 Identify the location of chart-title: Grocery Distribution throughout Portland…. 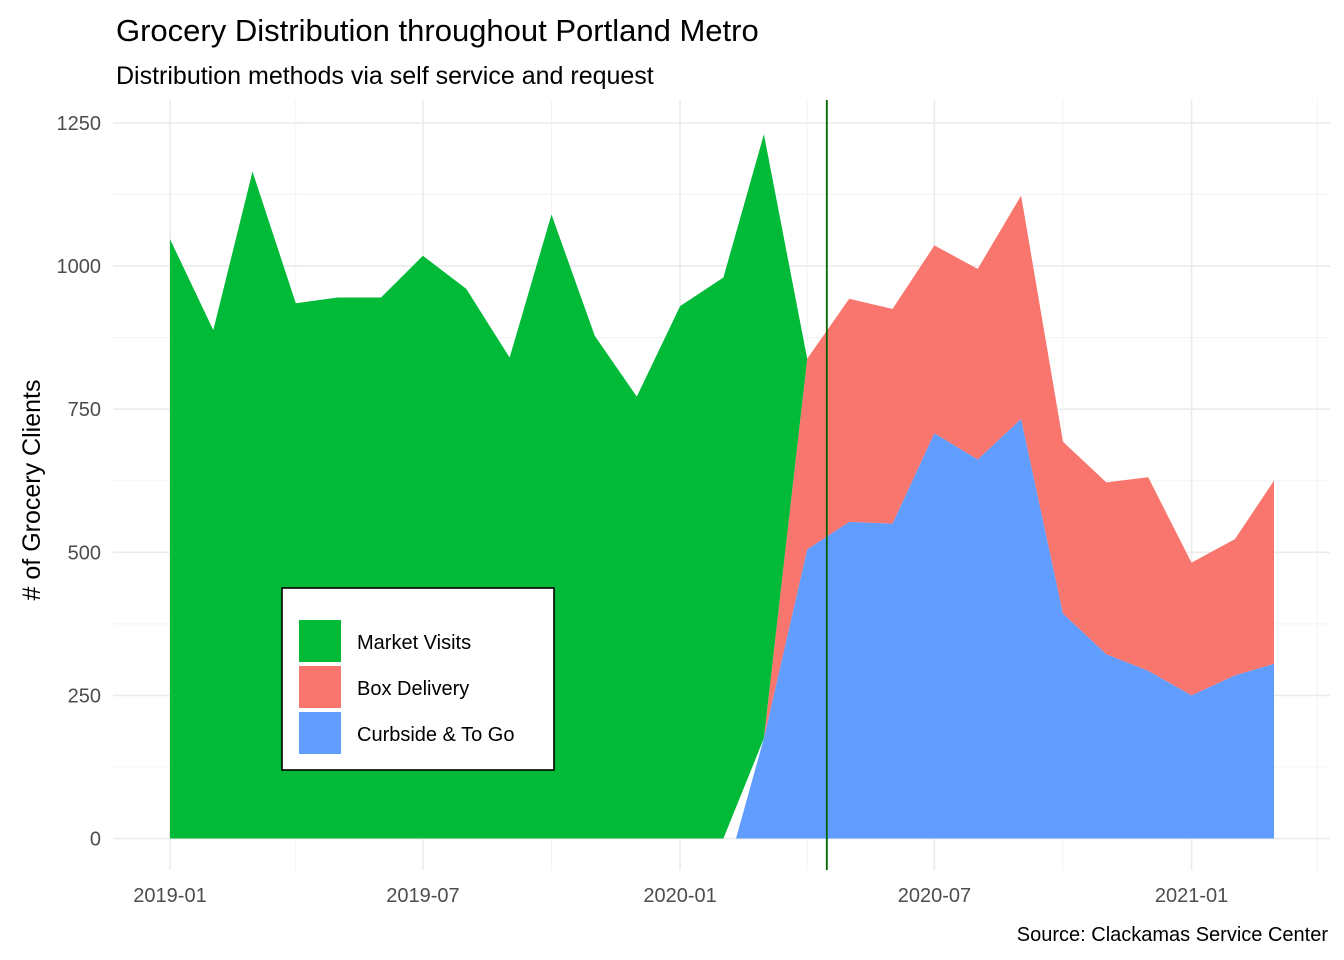
(437, 30).